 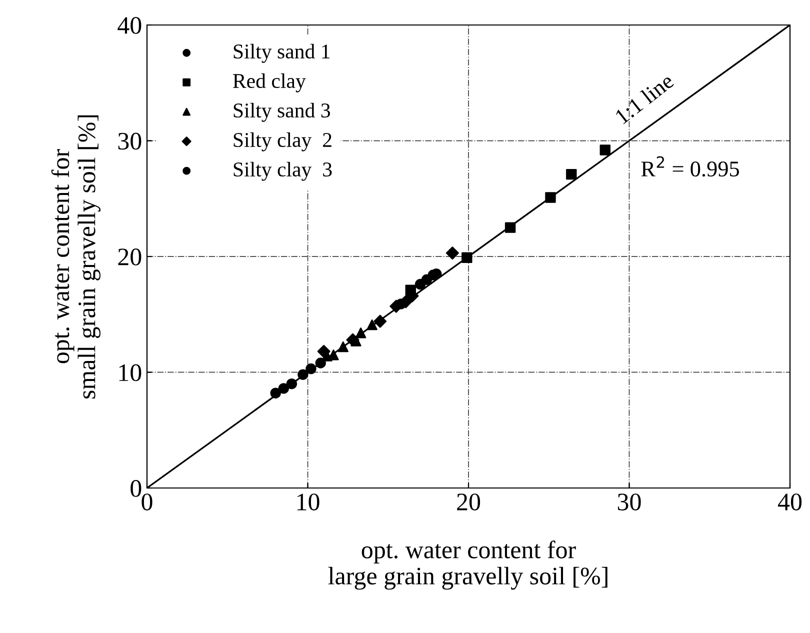 I want to click on y-axis-title: opt. water content for small grain gravelly soil [%], so click(x=75, y=256).